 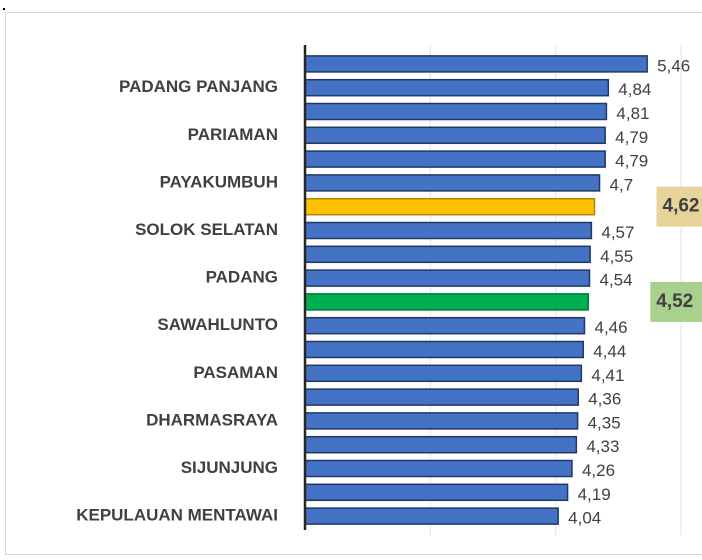 What do you see at coordinates (219, 181) in the screenshot?
I see `y-tick-label: PAYAKUMBUH` at bounding box center [219, 181].